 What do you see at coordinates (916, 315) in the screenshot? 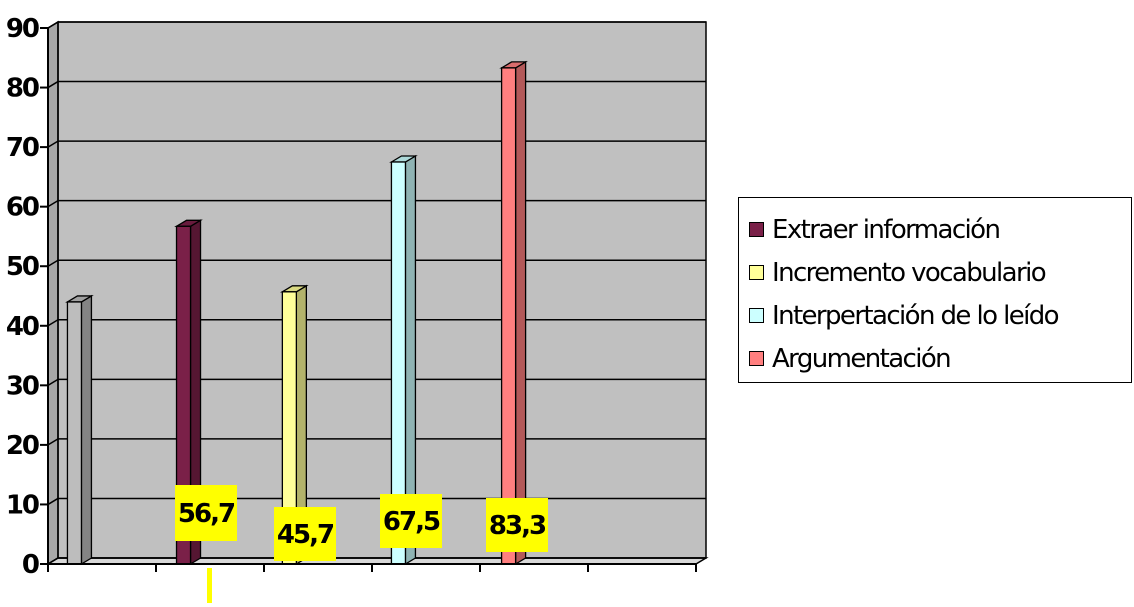
I see `legend-label: Interpertación de lo leído` at bounding box center [916, 315].